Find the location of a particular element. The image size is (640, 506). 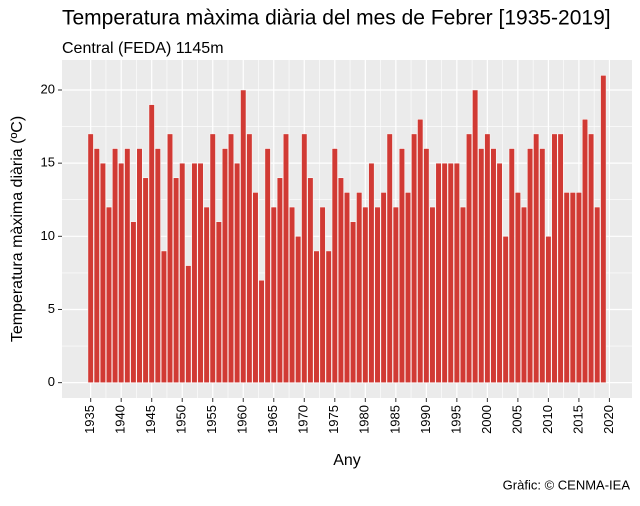

x-tick-label: 1975 is located at coordinates (333, 419).